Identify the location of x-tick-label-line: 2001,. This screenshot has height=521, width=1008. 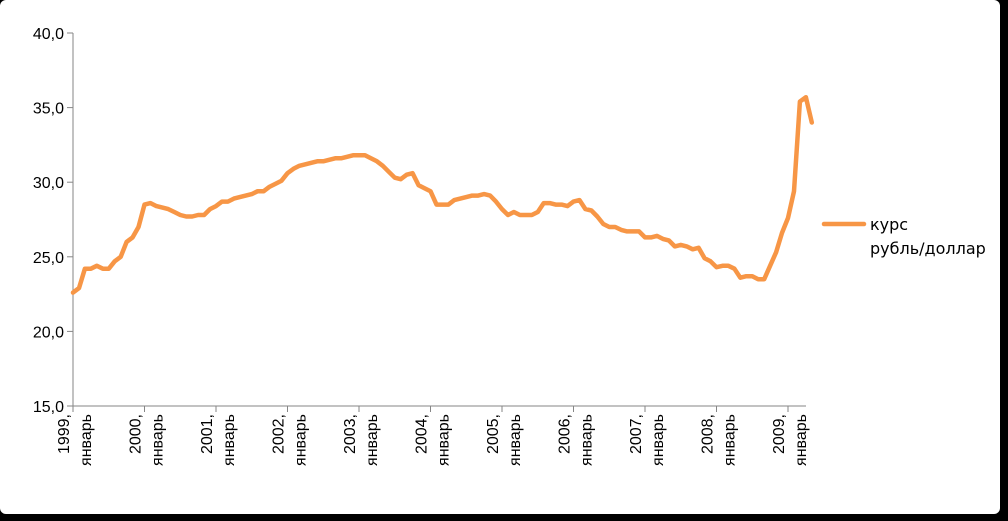
(207, 434).